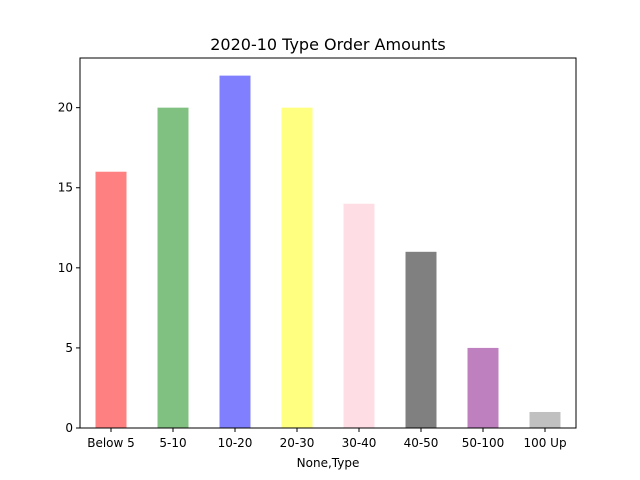 The height and width of the screenshot is (480, 640). I want to click on x-tick-label: 20-30, so click(297, 443).